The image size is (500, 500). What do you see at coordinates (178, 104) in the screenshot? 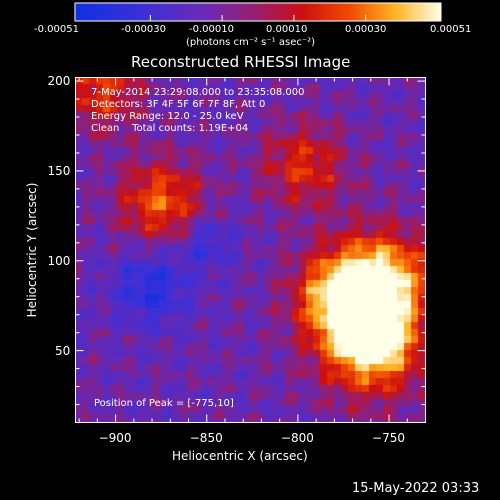
I see `info-detectors: Detectors: 3F 4F 5F 6F 7F 8F, Att 0` at bounding box center [178, 104].